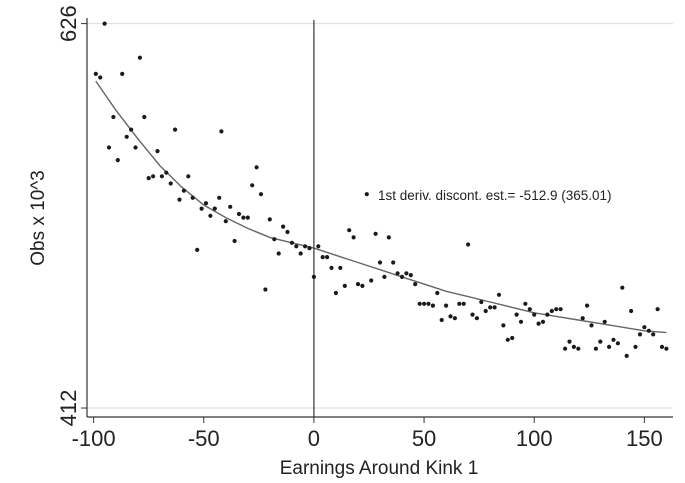 Image resolution: width=685 pixels, height=483 pixels. Describe the element at coordinates (204, 438) in the screenshot. I see `x-tick-label-1: -50` at that location.